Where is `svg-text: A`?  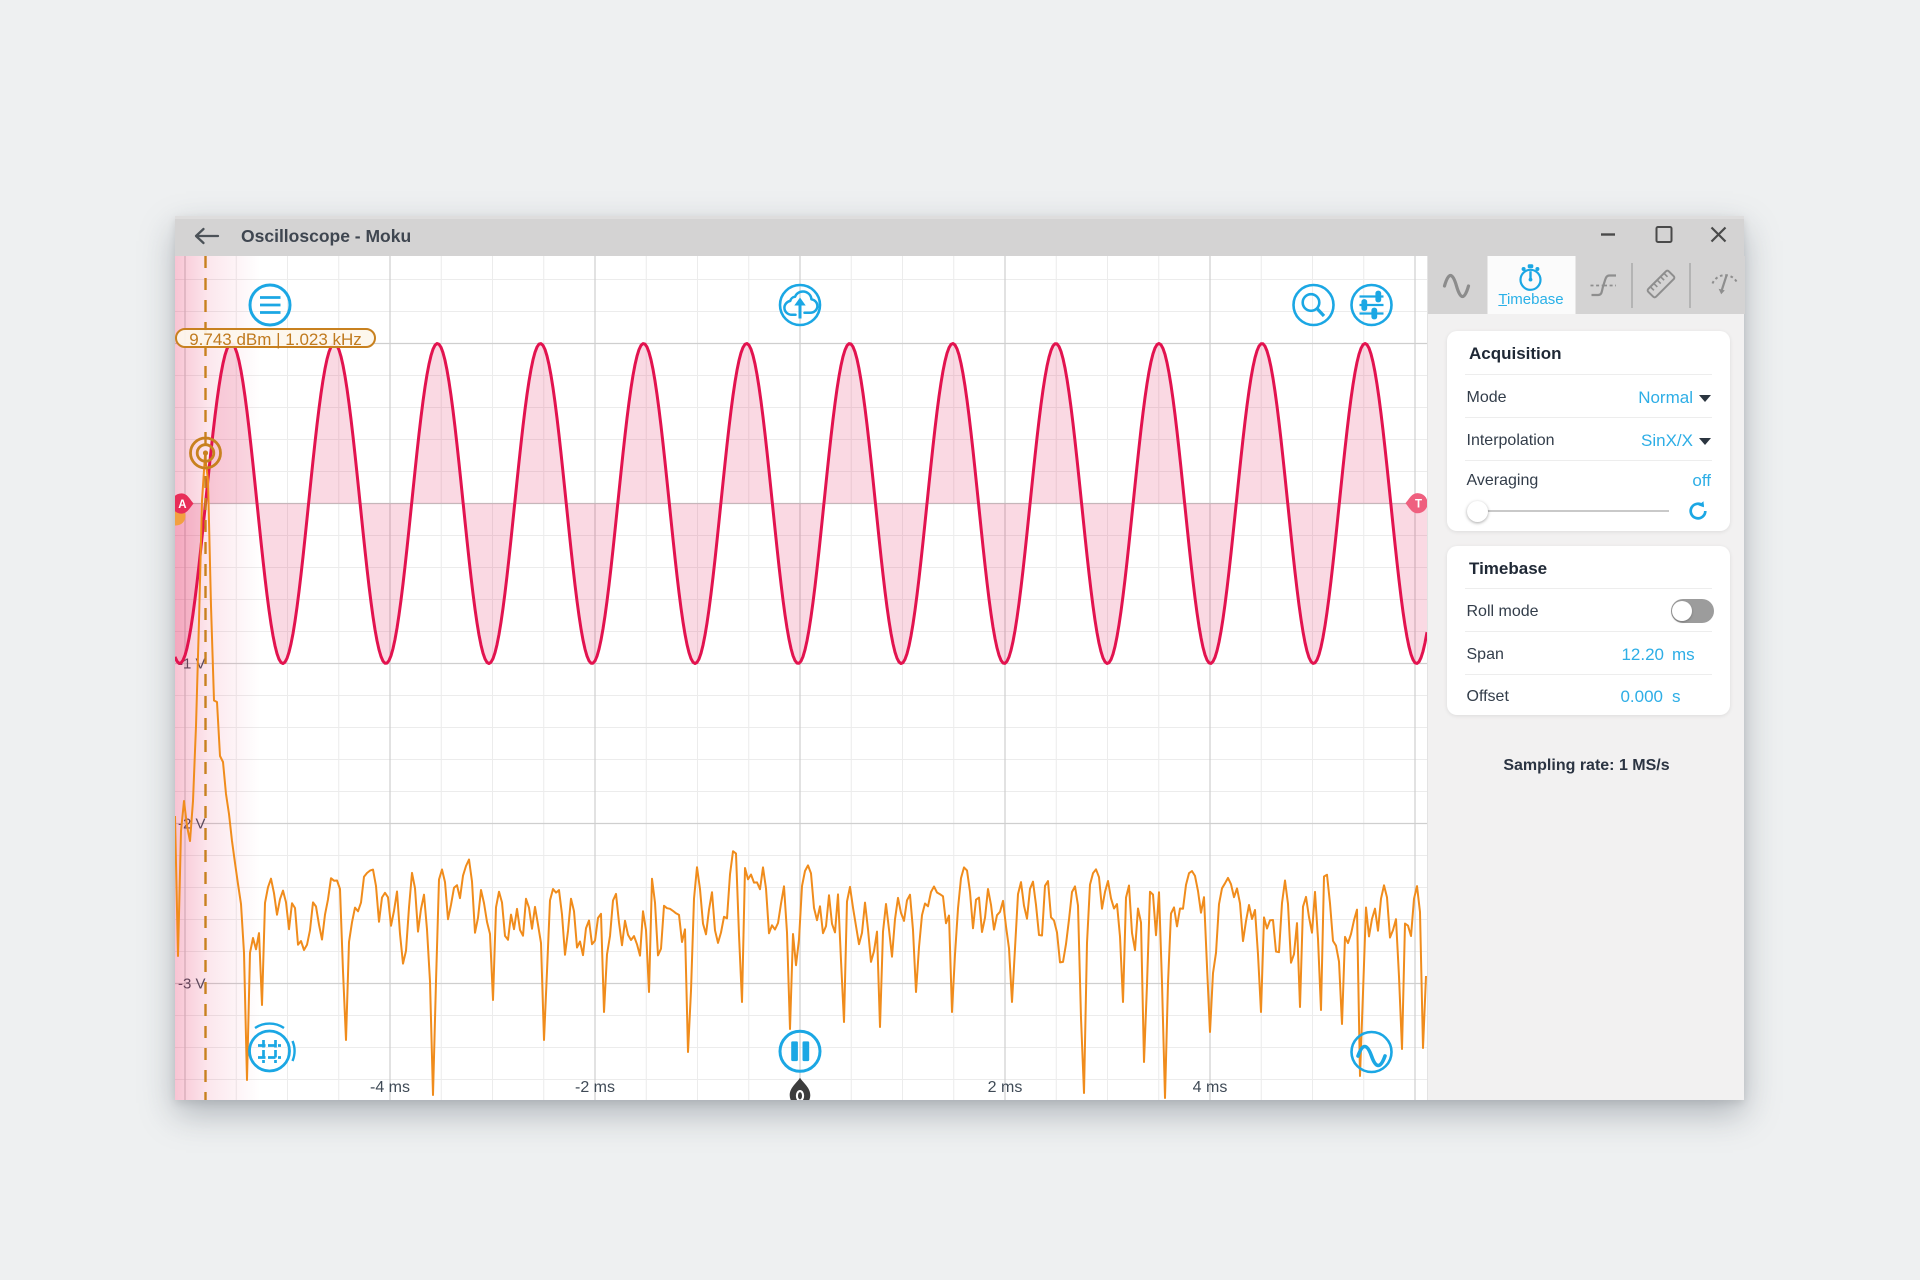 svg-text: A is located at coordinates (182, 505).